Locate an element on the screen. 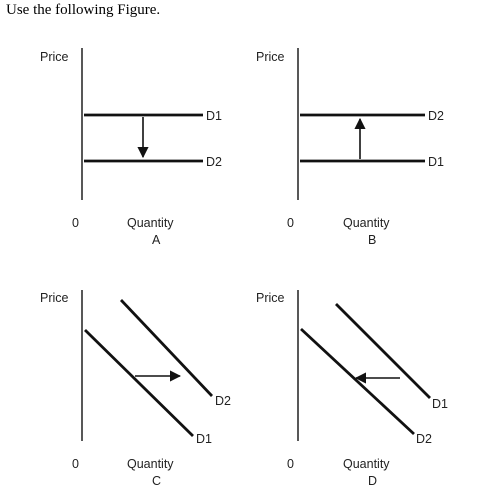  panel-b-y-axis-label: Price is located at coordinates (270, 57).